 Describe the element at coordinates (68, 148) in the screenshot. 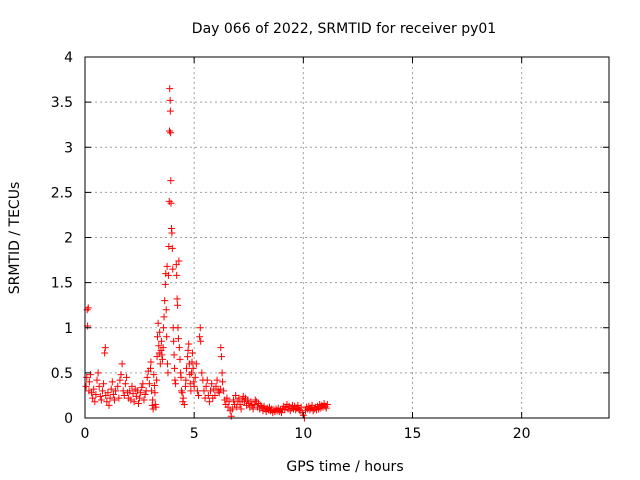

I see `y-tick-label: 3` at that location.